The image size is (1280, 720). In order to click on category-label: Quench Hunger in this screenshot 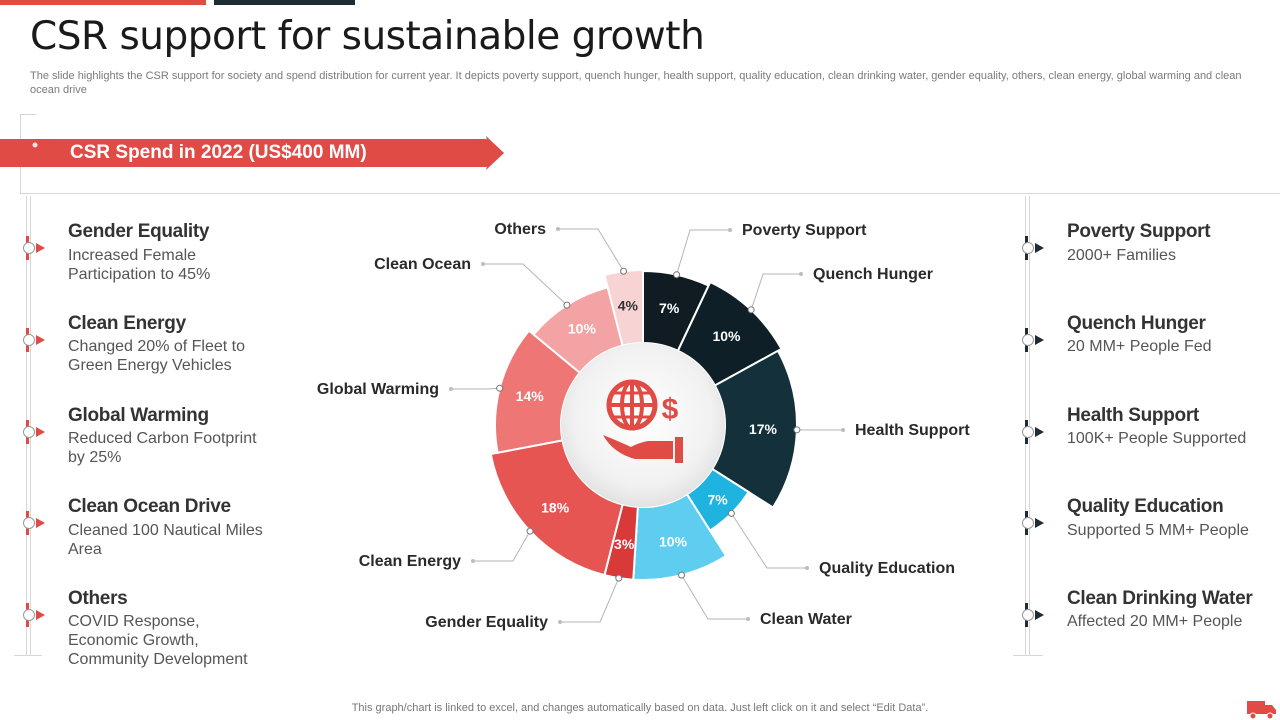, I will do `click(873, 274)`.